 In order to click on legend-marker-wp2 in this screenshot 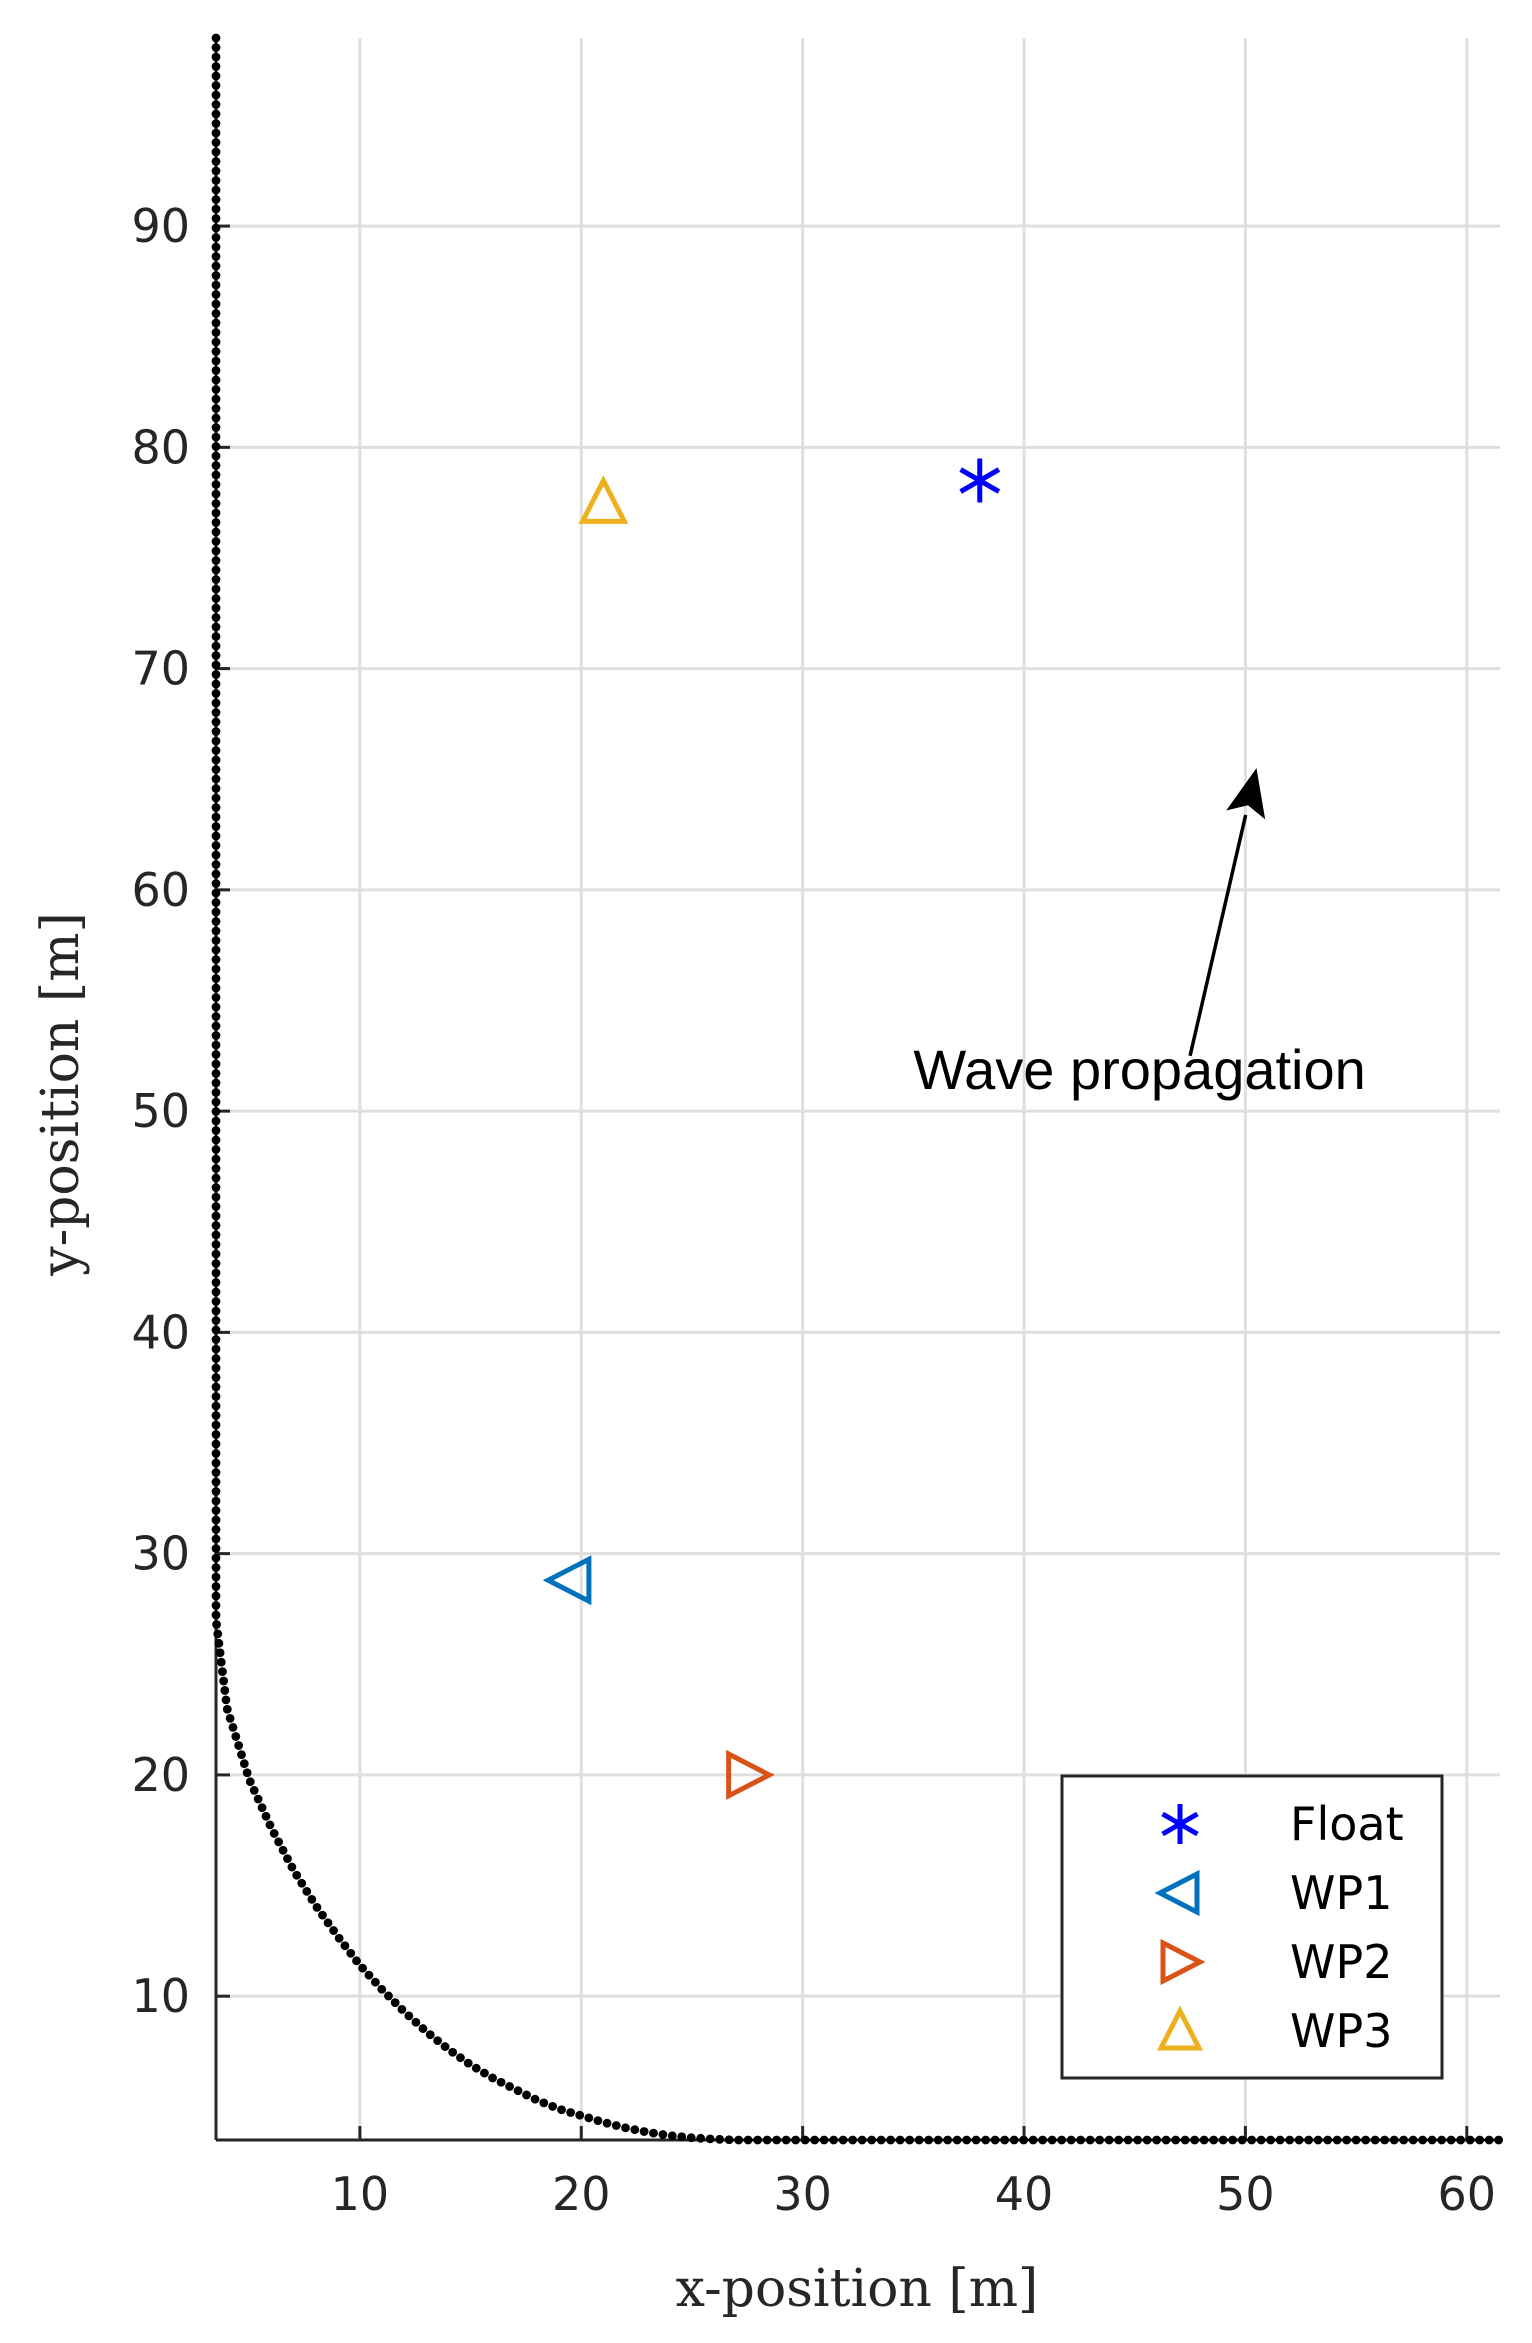, I will do `click(1183, 1962)`.